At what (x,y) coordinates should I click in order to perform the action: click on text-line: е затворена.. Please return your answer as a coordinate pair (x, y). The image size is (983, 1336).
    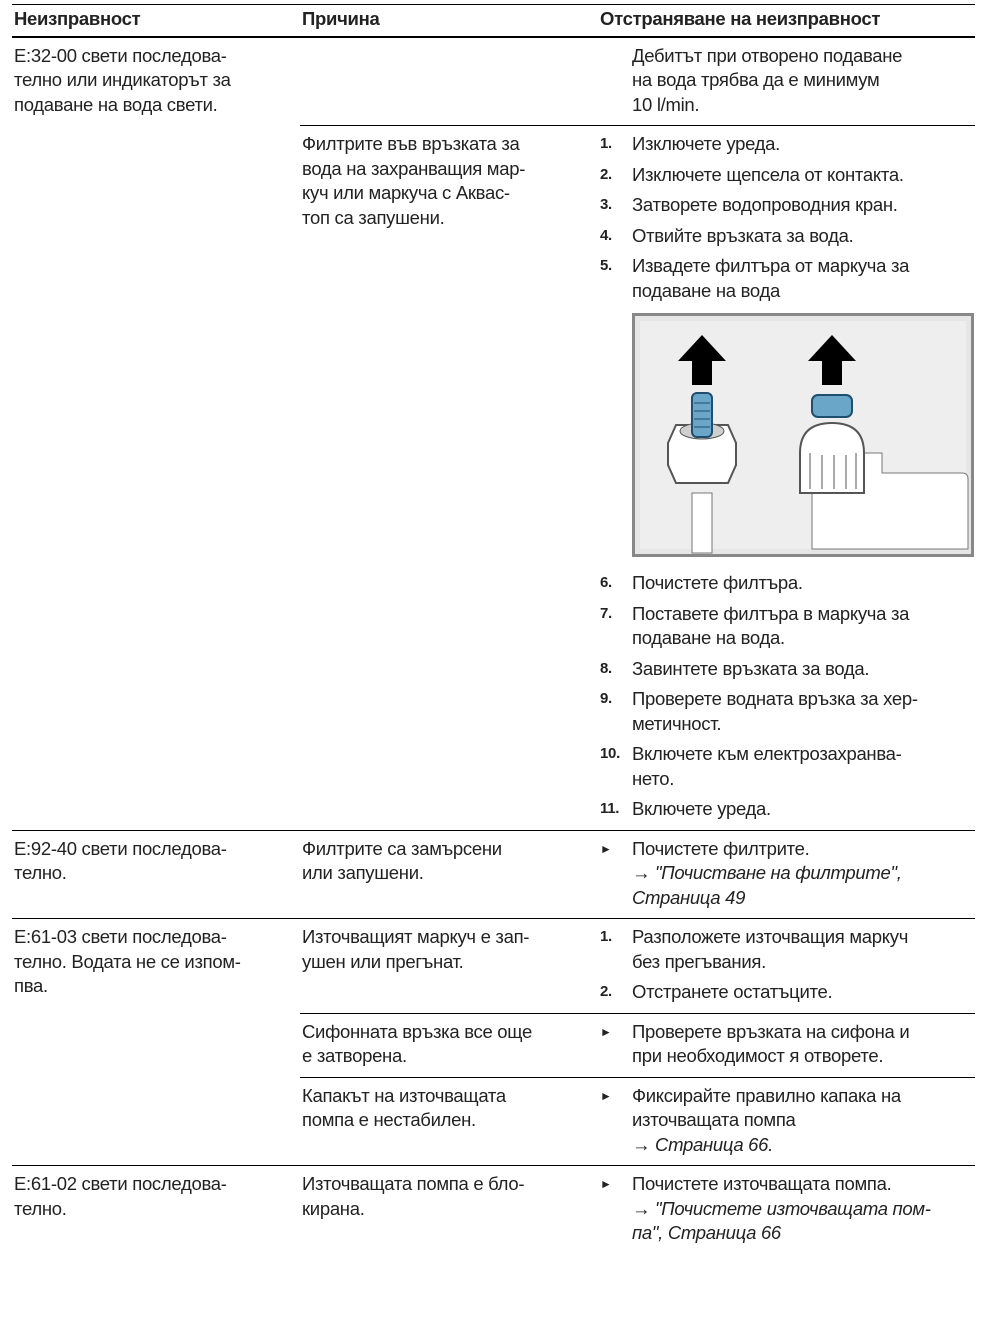
    Looking at the image, I should click on (354, 1055).